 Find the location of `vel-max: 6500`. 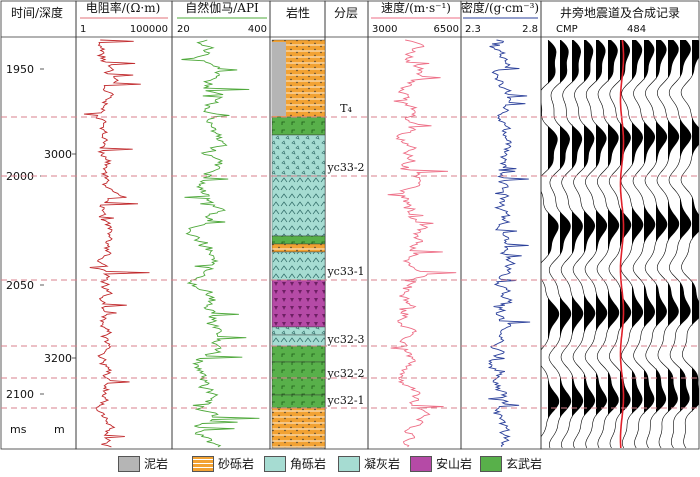

vel-max: 6500 is located at coordinates (446, 29).